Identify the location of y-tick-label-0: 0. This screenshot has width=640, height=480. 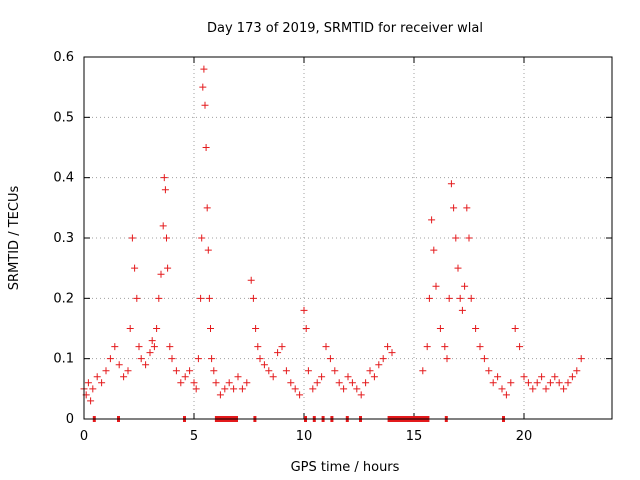
(70, 419).